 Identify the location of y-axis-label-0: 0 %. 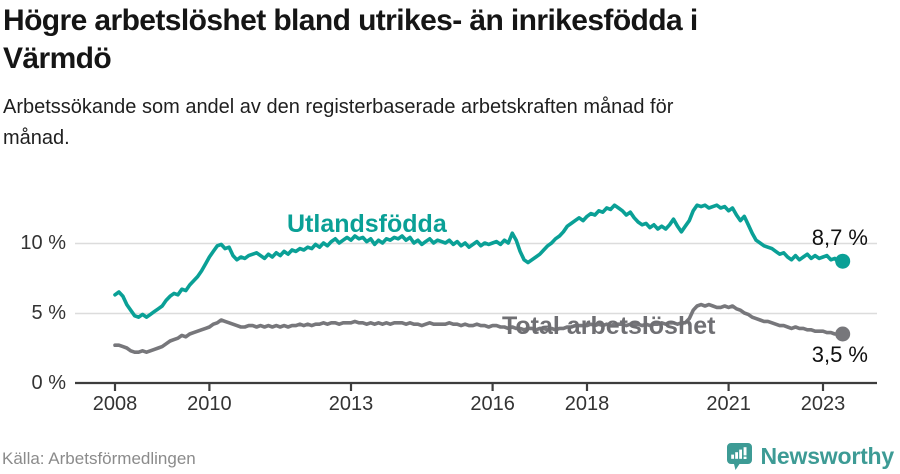
(48, 383).